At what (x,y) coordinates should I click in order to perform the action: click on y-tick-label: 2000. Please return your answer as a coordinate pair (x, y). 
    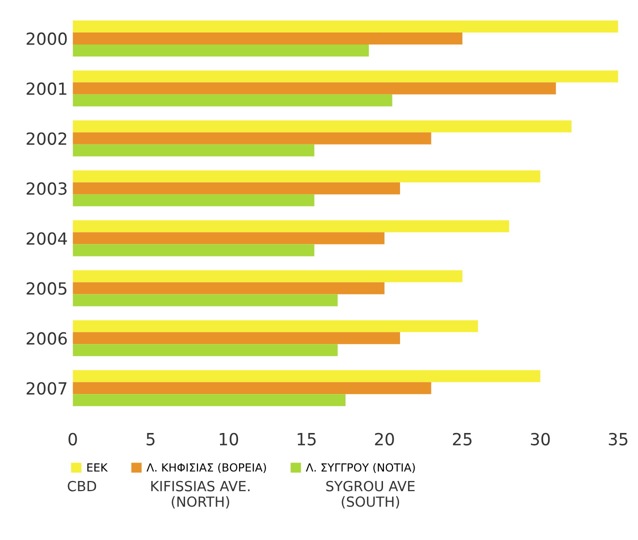
    Looking at the image, I should click on (46, 39).